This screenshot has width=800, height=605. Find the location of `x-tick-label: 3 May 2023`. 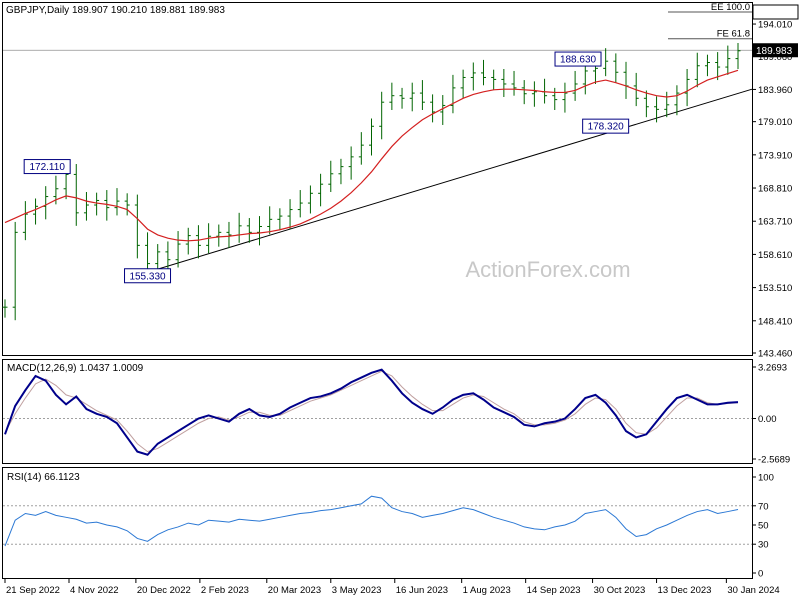

x-tick-label: 3 May 2023 is located at coordinates (357, 590).